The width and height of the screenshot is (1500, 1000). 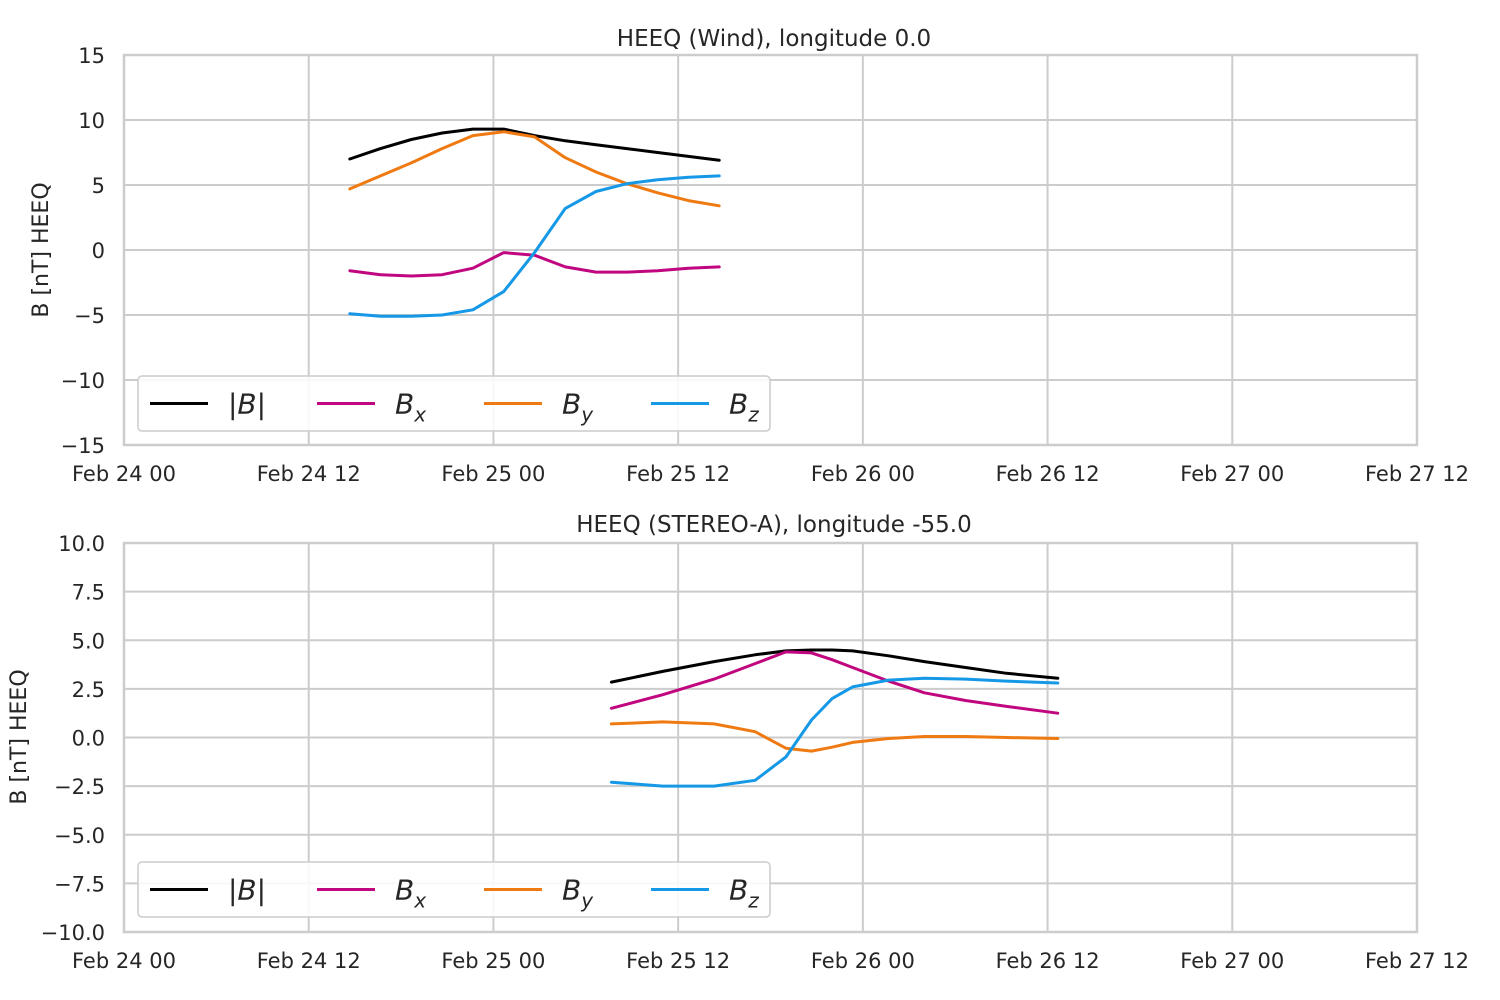 What do you see at coordinates (91, 56) in the screenshot?
I see `y-tick-label: 15` at bounding box center [91, 56].